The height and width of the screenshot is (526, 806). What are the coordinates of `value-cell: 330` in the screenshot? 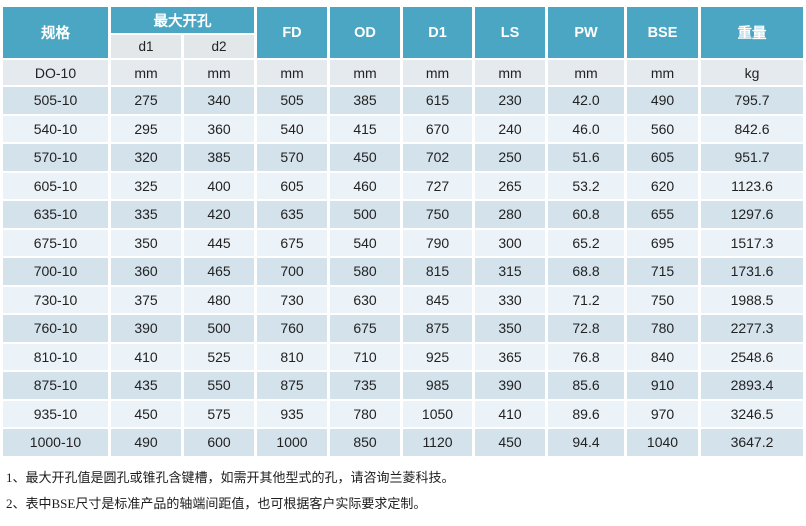 It's located at (510, 299).